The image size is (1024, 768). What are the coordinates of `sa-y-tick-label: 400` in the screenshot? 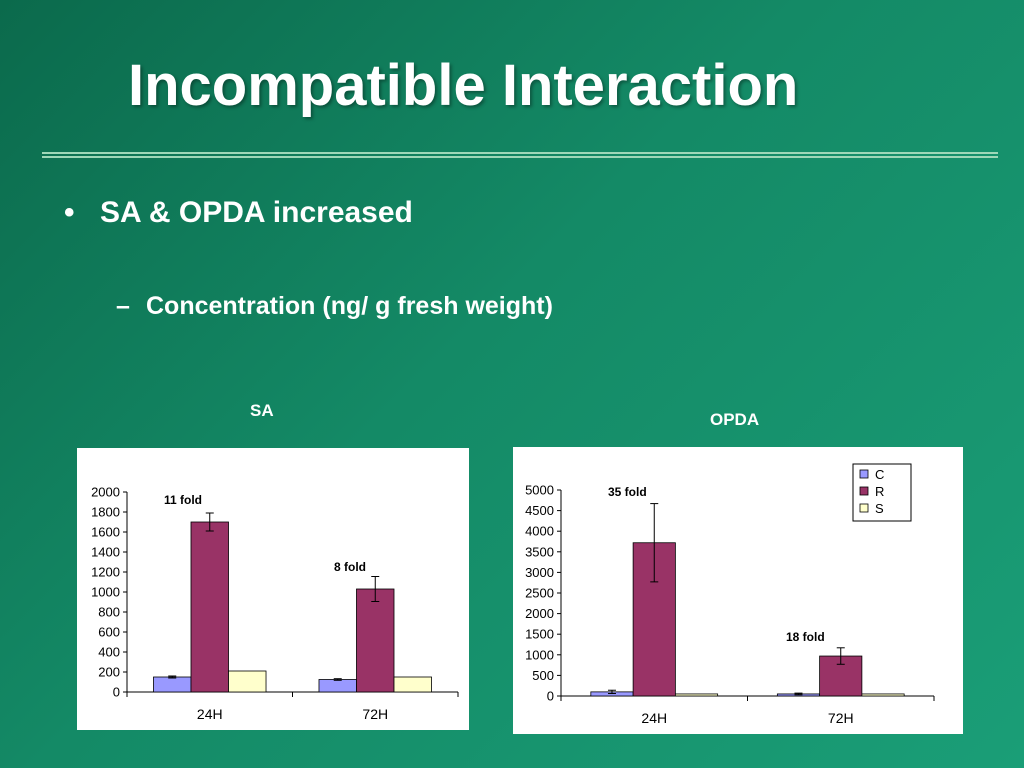 It's located at (109, 652).